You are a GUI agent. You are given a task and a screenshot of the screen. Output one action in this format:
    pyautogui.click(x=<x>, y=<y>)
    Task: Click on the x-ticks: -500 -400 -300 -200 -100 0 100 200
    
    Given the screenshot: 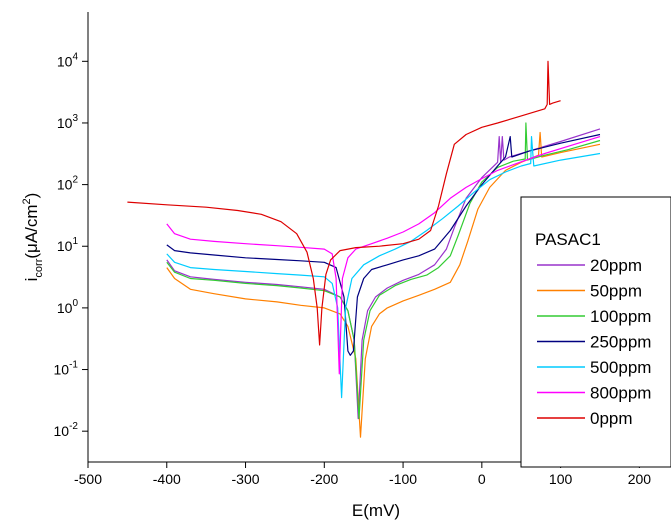 What is the action you would take?
    pyautogui.click(x=362, y=474)
    